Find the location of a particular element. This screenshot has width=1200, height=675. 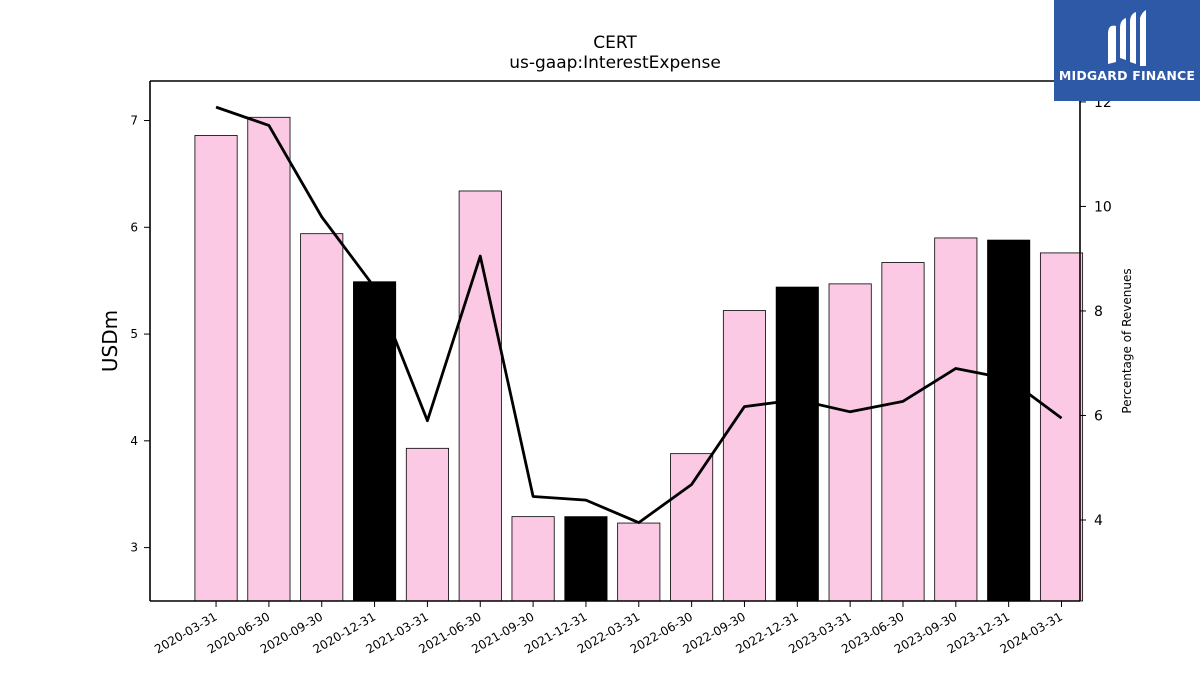

y2-tick-label: 8 is located at coordinates (1098, 312).